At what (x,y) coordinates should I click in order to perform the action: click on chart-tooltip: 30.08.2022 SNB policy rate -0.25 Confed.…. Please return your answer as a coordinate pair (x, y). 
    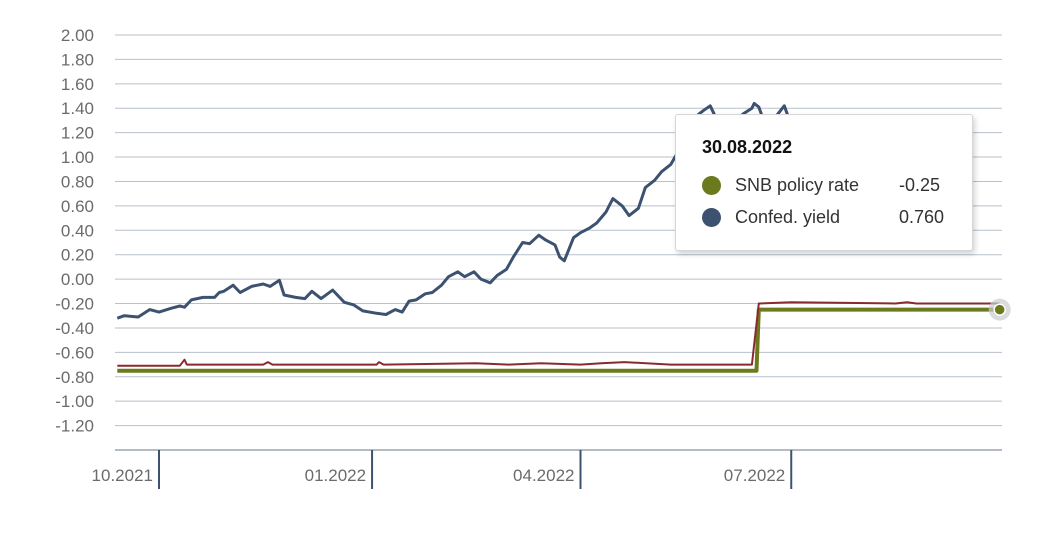
    Looking at the image, I should click on (824, 182).